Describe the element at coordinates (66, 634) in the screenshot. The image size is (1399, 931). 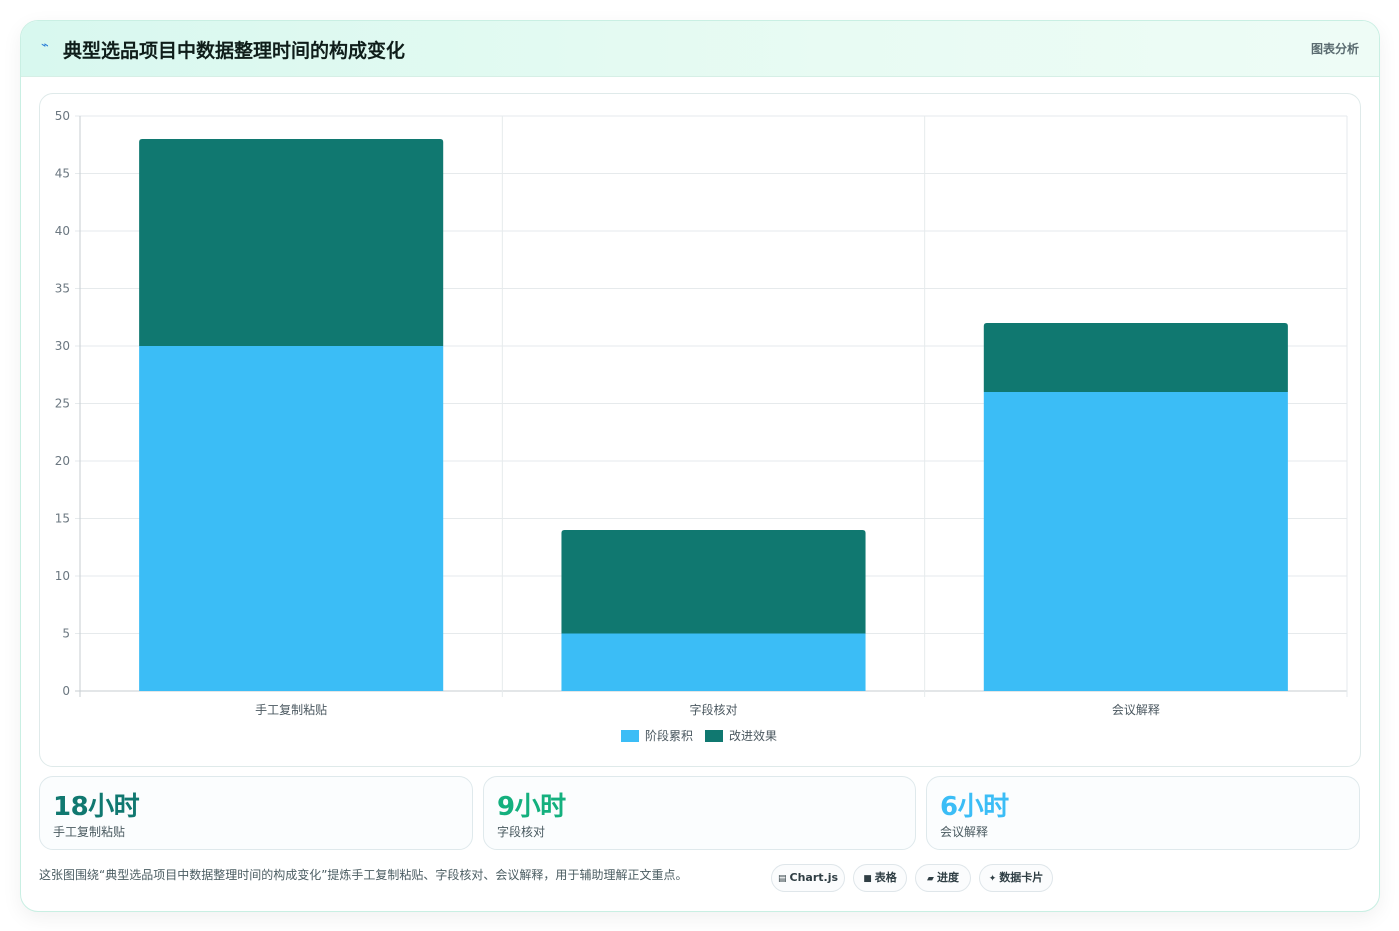
I see `y-tick-label: 5` at that location.